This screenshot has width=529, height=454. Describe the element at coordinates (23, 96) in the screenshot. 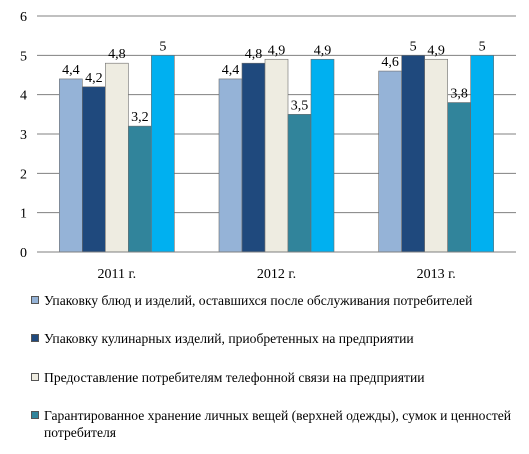

I see `y-tick-label: 4` at that location.